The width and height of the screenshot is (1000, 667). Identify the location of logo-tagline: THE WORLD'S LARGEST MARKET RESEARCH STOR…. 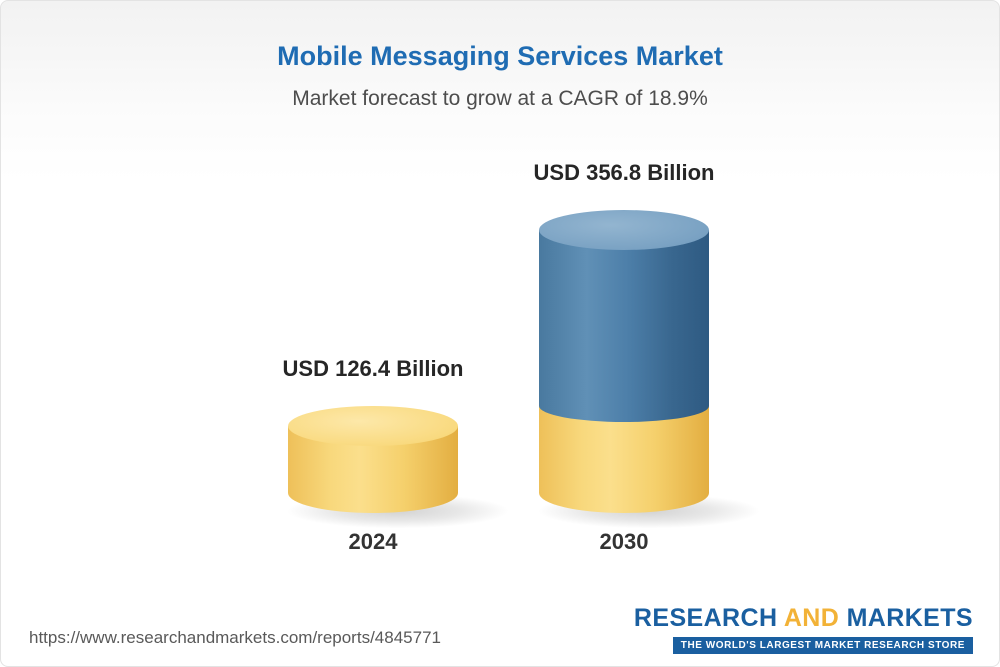
(822, 645).